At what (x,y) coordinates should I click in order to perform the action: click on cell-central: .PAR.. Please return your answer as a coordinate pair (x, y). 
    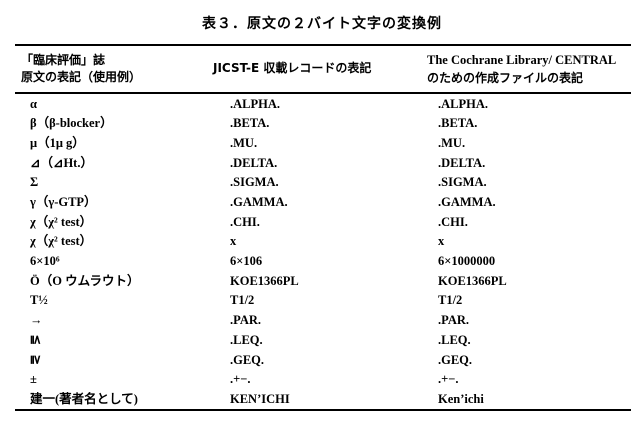
    Looking at the image, I should click on (528, 321).